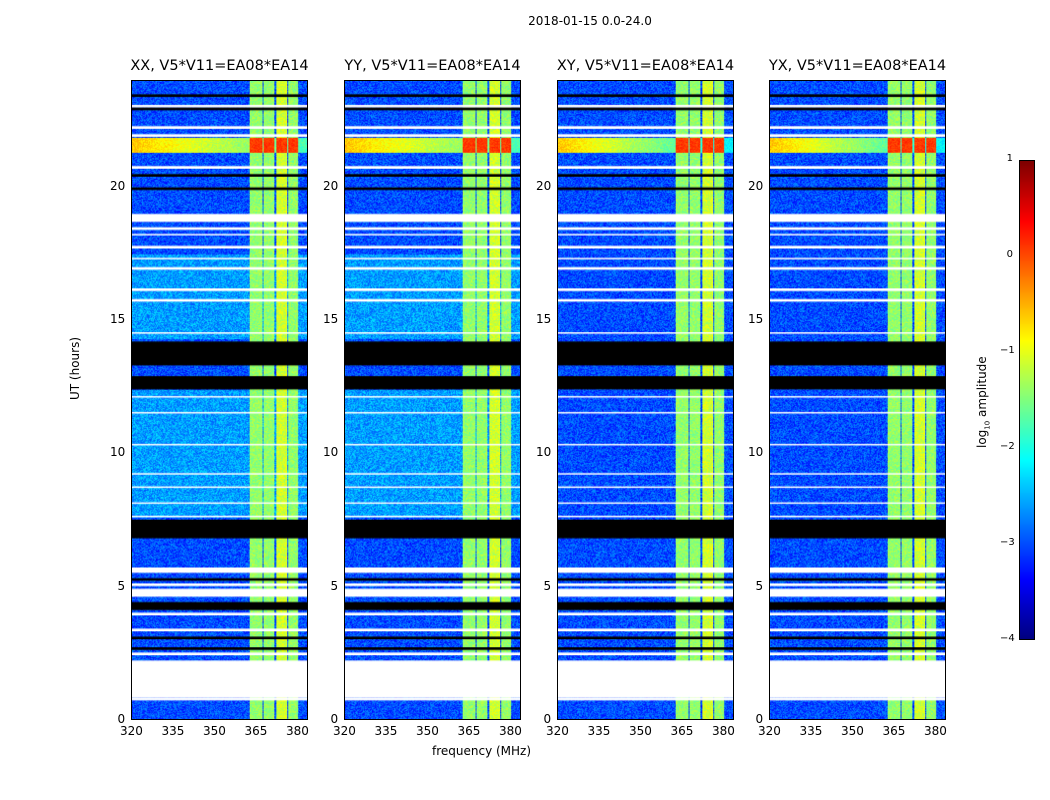 Image resolution: width=1050 pixels, height=800 pixels. I want to click on figure-title: 2018-01-15 0.0-24.0, so click(590, 21).